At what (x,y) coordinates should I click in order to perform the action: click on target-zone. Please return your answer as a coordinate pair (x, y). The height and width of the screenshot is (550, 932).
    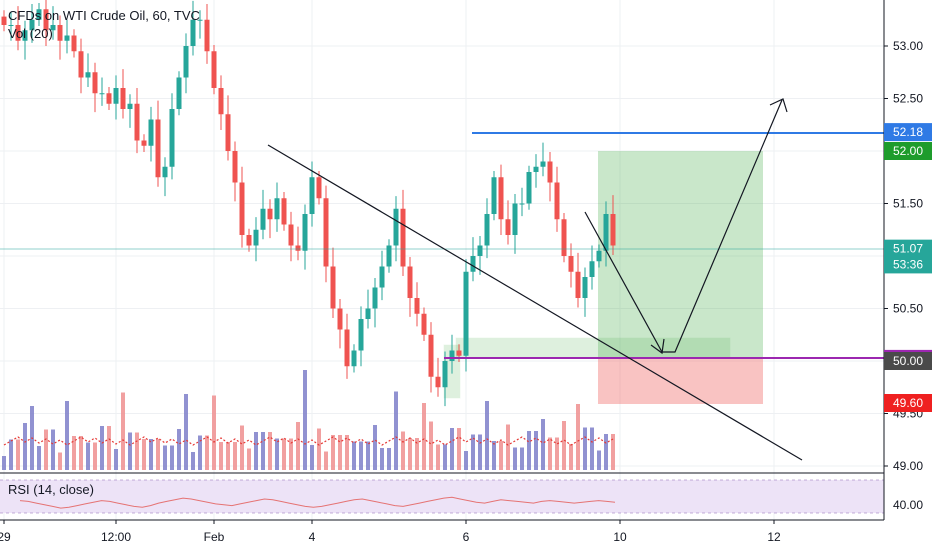
    Looking at the image, I should click on (680, 254).